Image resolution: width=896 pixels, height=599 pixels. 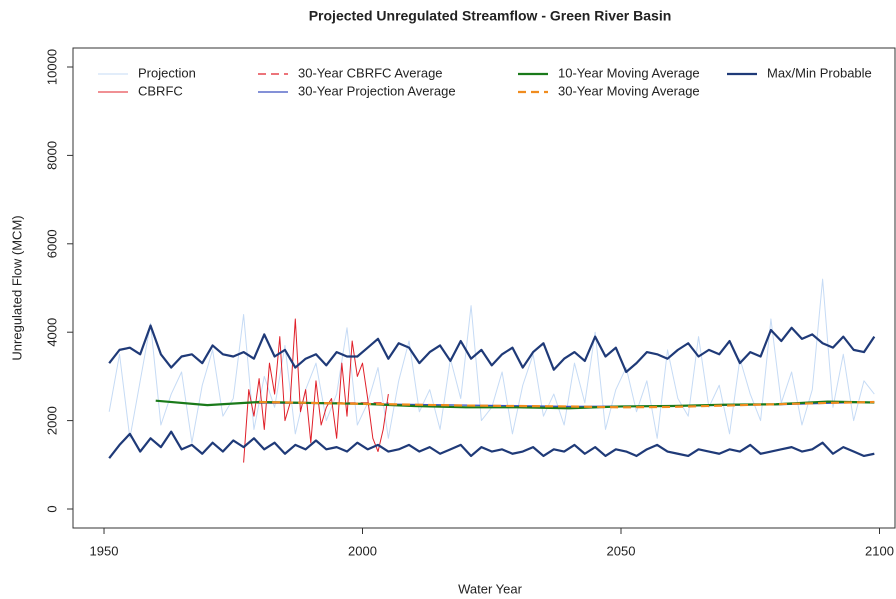 What do you see at coordinates (362, 550) in the screenshot?
I see `x-tick-label: 2000` at bounding box center [362, 550].